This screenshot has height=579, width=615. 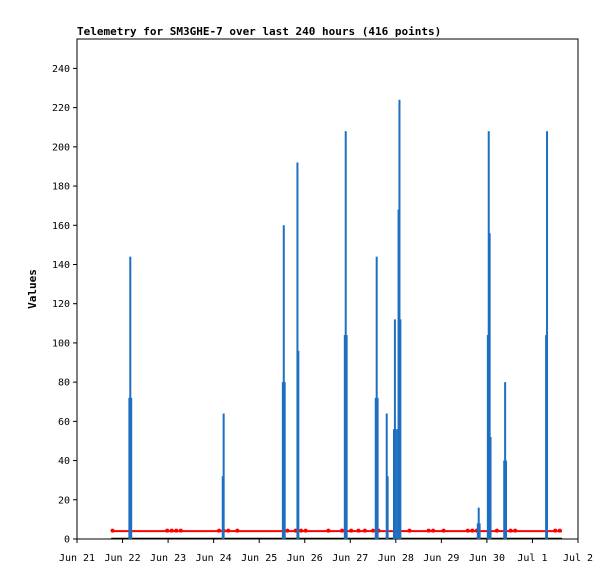 What do you see at coordinates (64, 461) in the screenshot?
I see `y-tick-label: 40` at bounding box center [64, 461].